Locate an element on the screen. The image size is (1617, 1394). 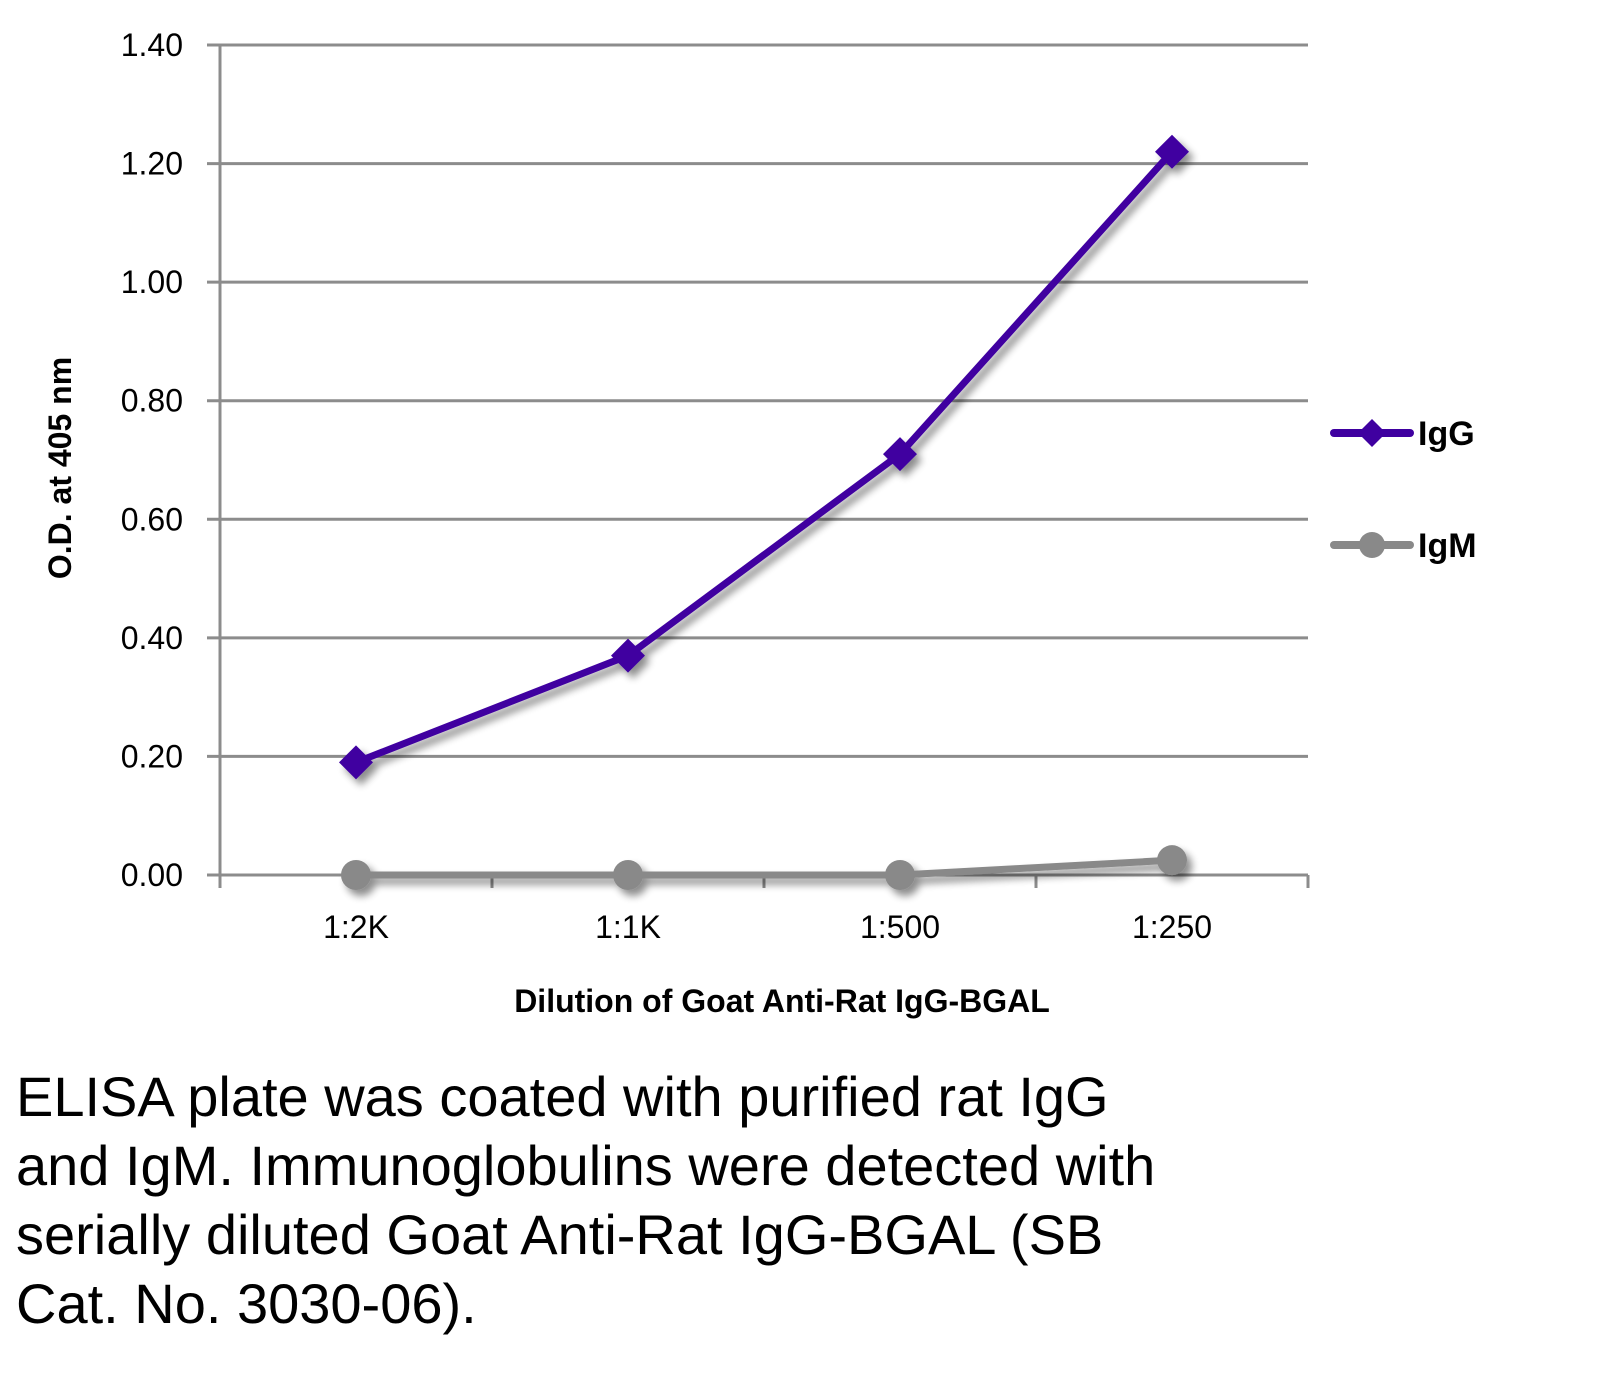
x-tick-labels: 1:2K 1:1K 1:500 1:250 is located at coordinates (767, 927).